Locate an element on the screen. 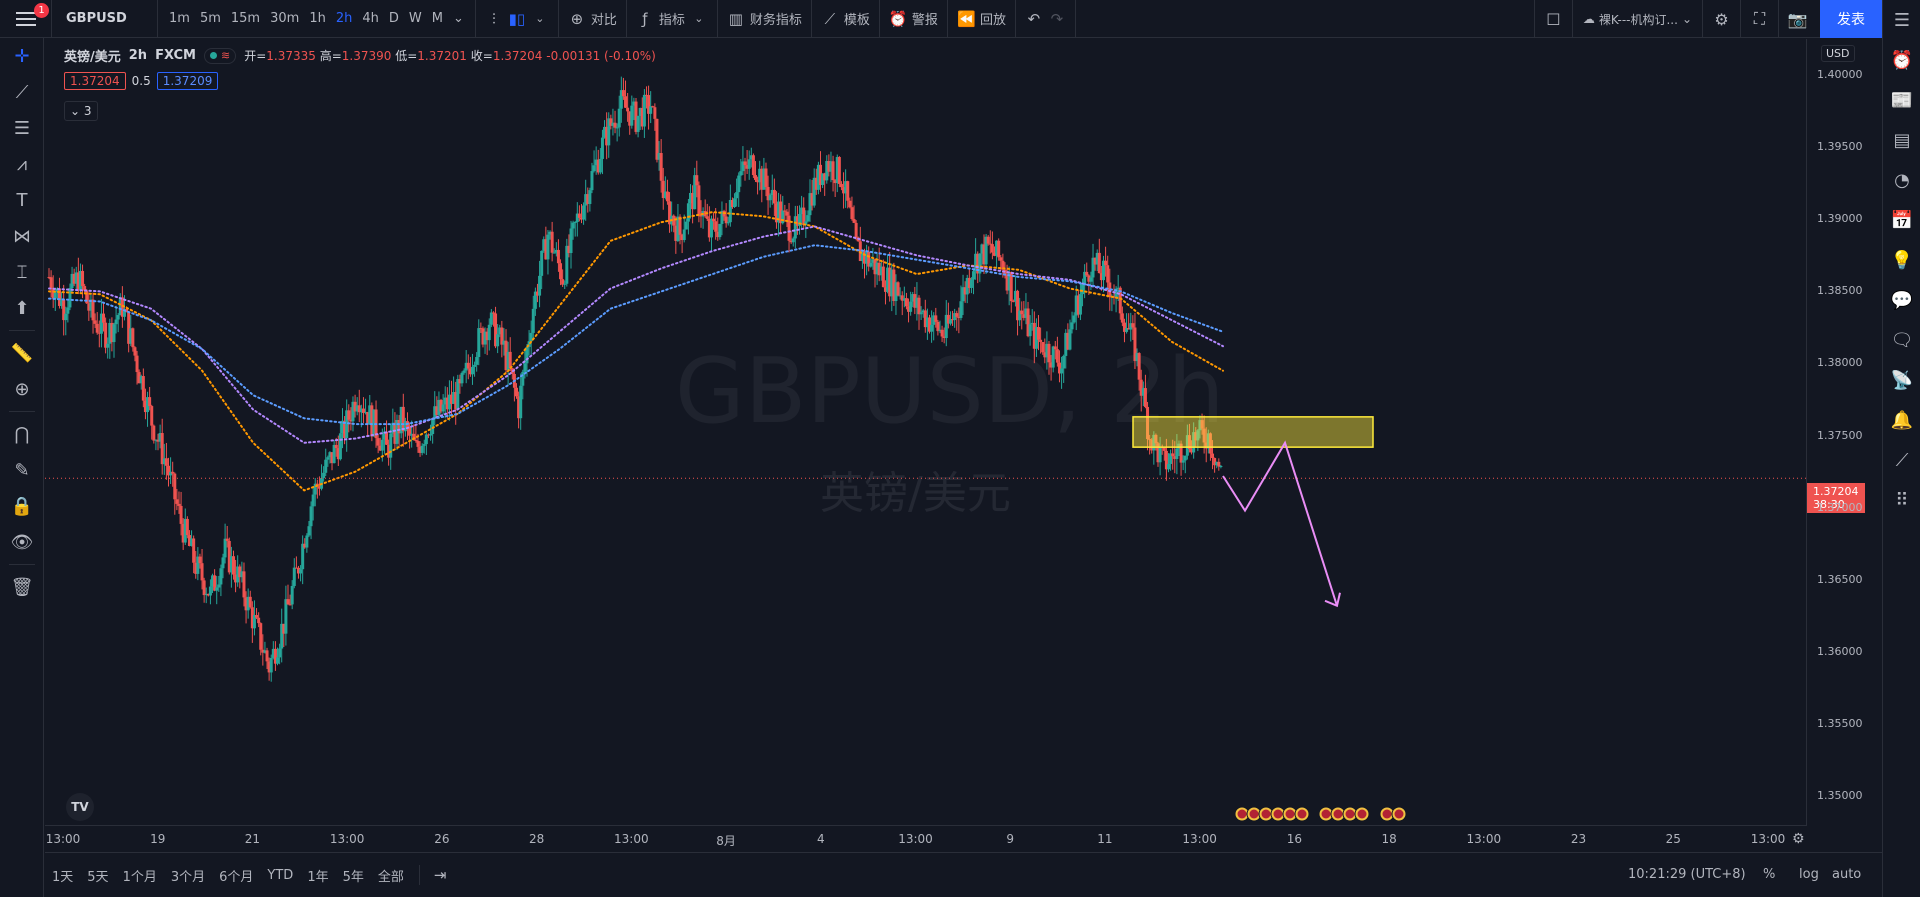 This screenshot has width=1920, height=897. notifications-bell-icon: 🔔 is located at coordinates (1902, 420).